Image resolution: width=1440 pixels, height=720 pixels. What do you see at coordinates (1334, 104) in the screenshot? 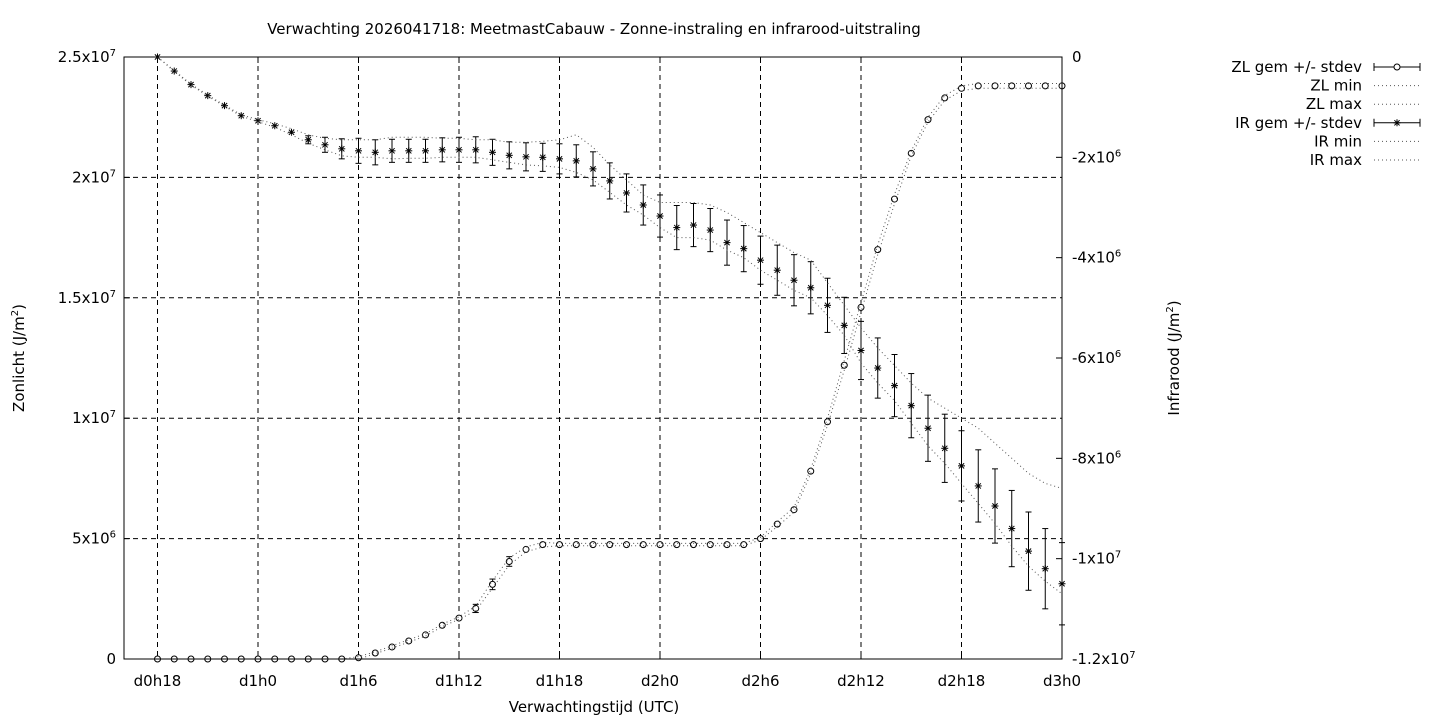
I see `legend-label: ZL max` at bounding box center [1334, 104].